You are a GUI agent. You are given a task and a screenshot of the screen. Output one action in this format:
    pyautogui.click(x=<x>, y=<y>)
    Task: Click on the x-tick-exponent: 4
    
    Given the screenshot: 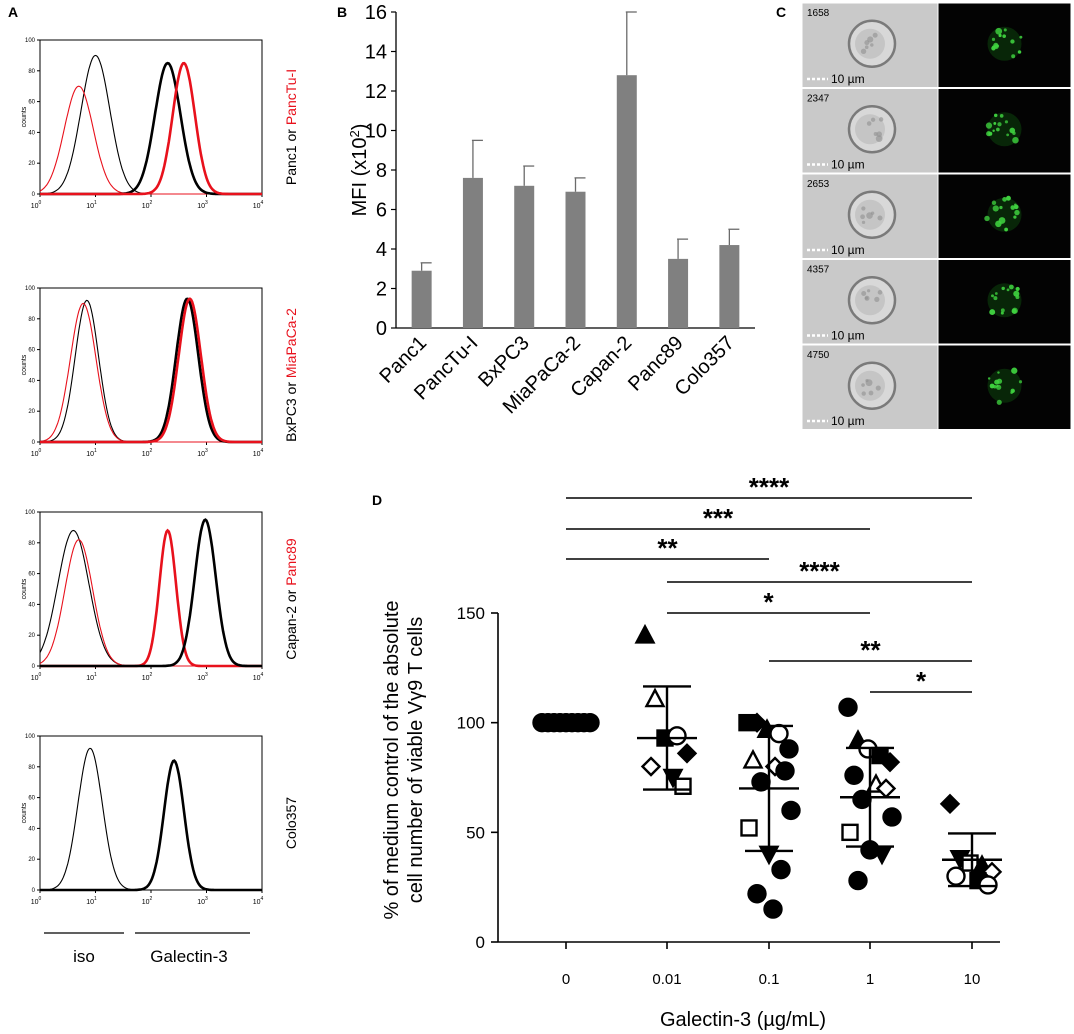 What is the action you would take?
    pyautogui.click(x=262, y=675)
    